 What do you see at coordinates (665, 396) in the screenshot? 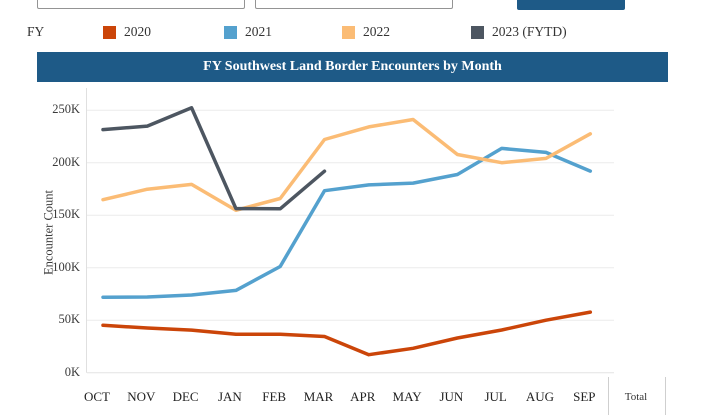
I see `total-column-divider-right` at bounding box center [665, 396].